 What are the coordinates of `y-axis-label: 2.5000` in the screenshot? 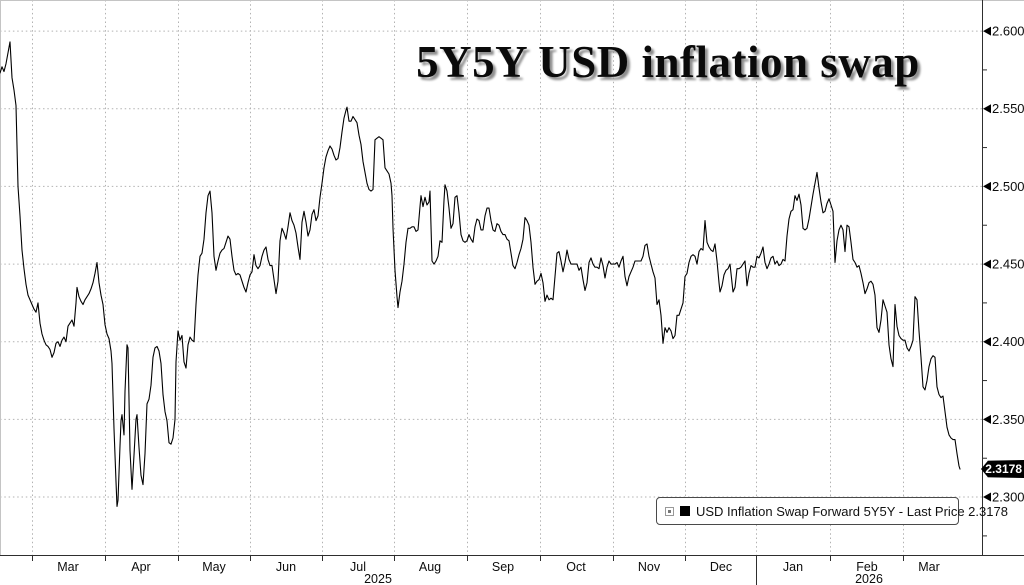 It's located at (1008, 186).